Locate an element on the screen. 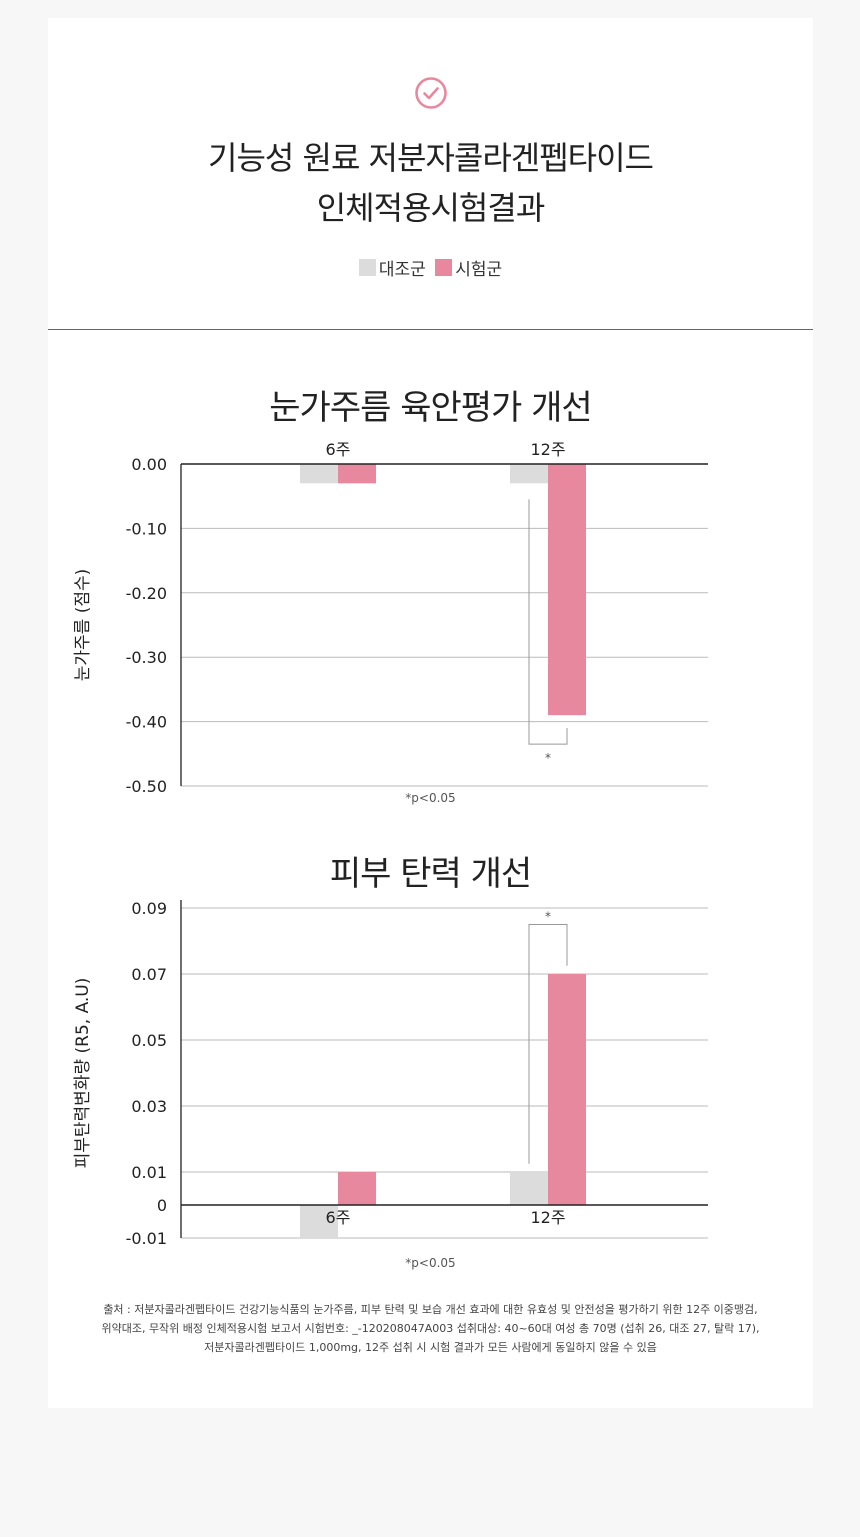 The image size is (860, 1537). legend-item-control: 대조군 is located at coordinates (392, 267).